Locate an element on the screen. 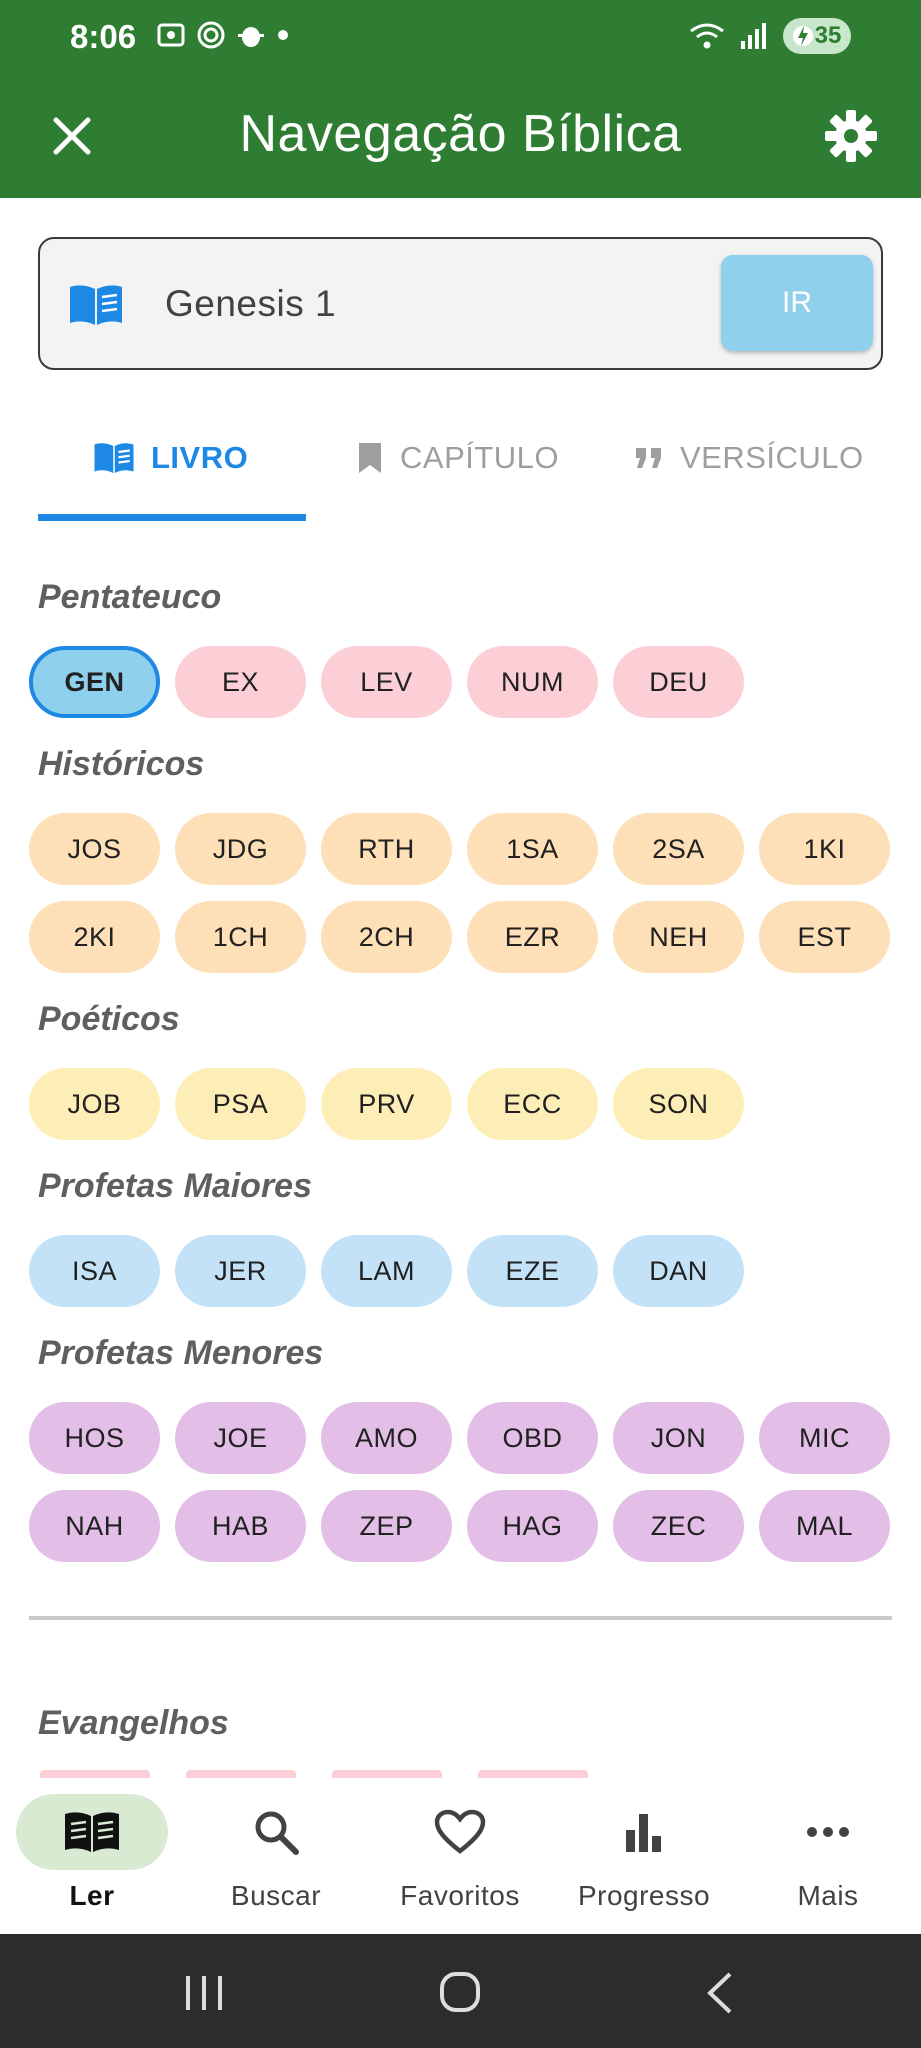 Image resolution: width=921 pixels, height=2048 pixels. book-chip-gen: GEN is located at coordinates (94, 682).